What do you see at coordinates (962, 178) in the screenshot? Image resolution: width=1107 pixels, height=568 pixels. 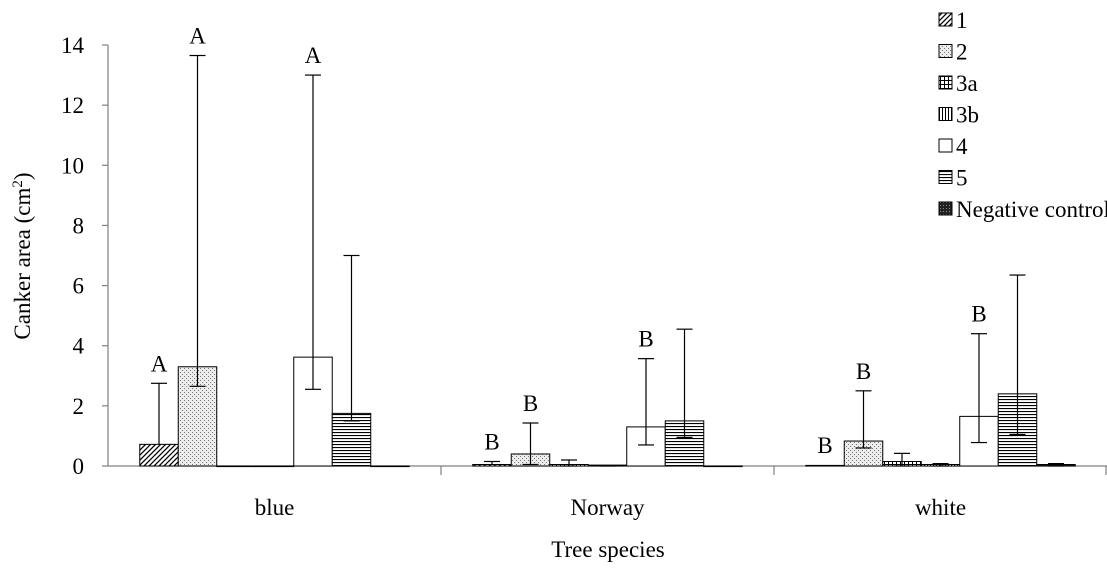 I see `legend-label: 5` at bounding box center [962, 178].